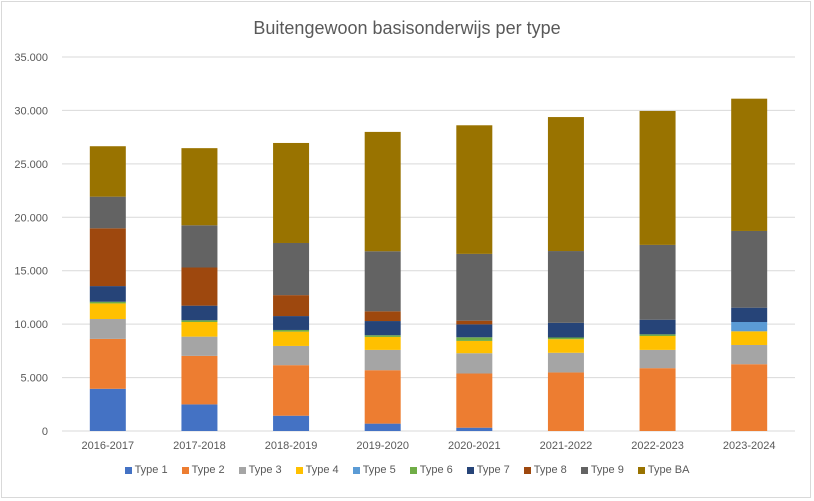  Describe the element at coordinates (657, 446) in the screenshot. I see `x-tick-label: 2022-2023` at that location.